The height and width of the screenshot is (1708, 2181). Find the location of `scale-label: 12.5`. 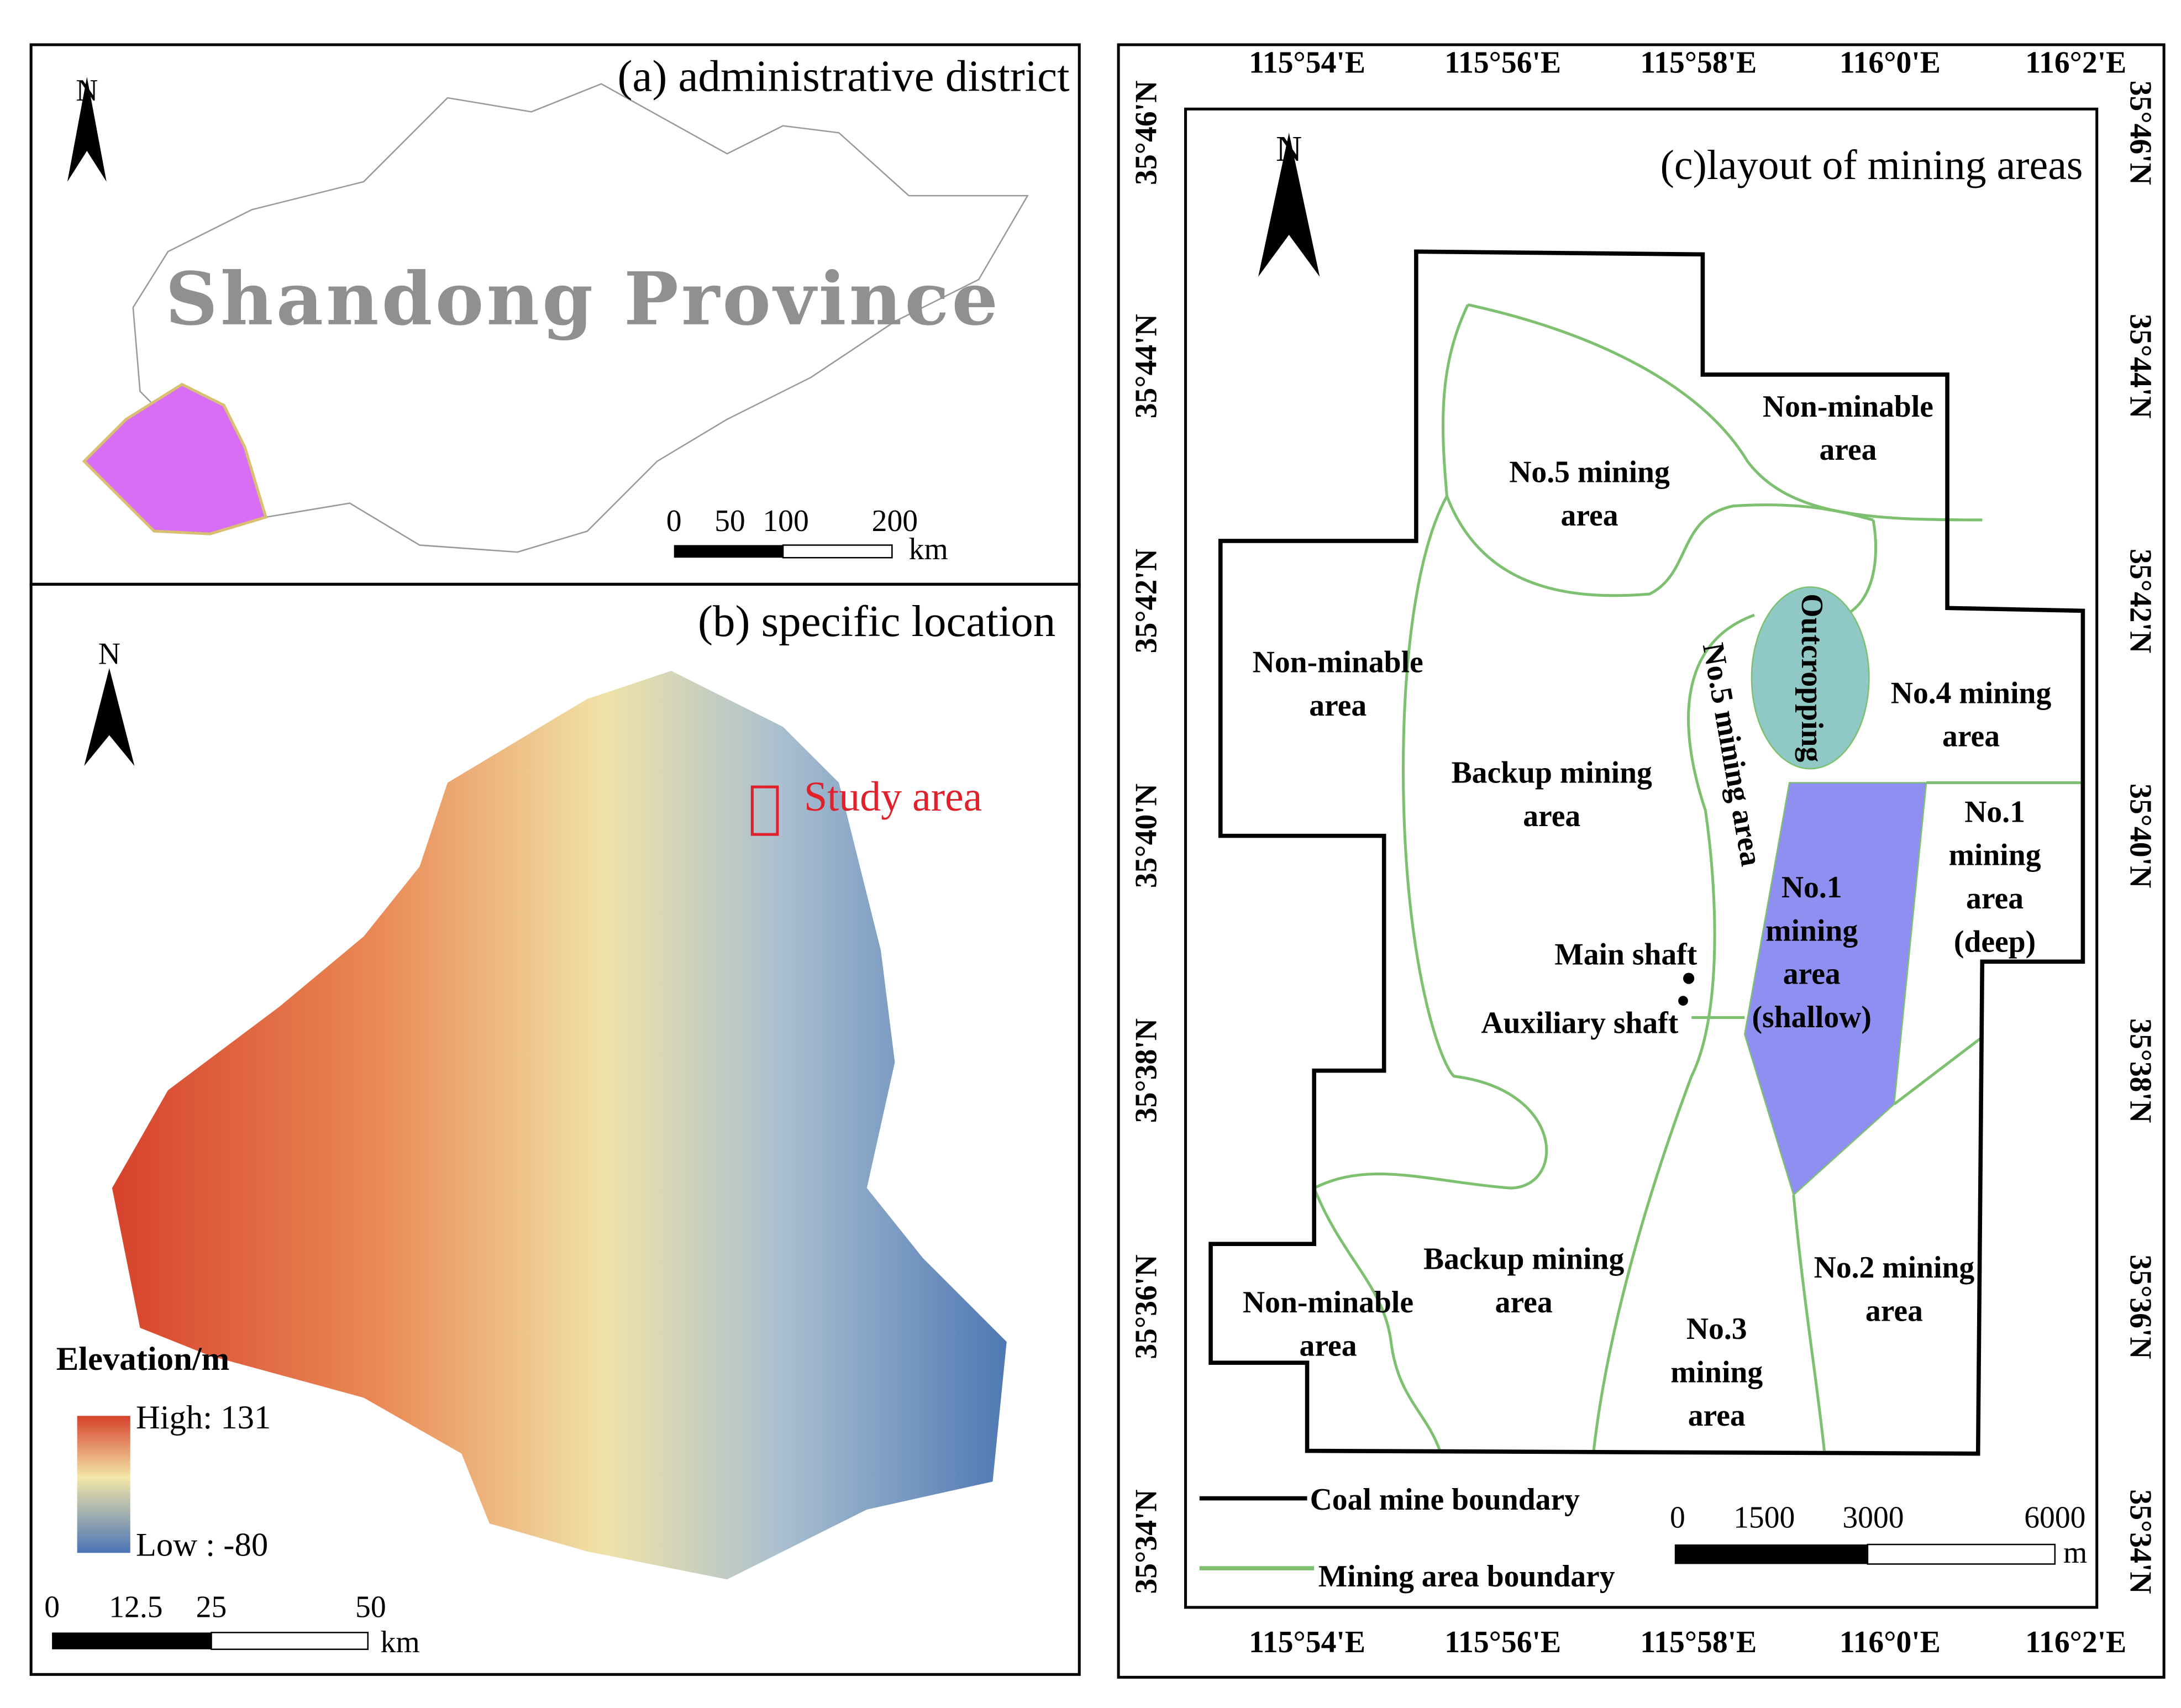

scale-label: 12.5 is located at coordinates (135, 1608).